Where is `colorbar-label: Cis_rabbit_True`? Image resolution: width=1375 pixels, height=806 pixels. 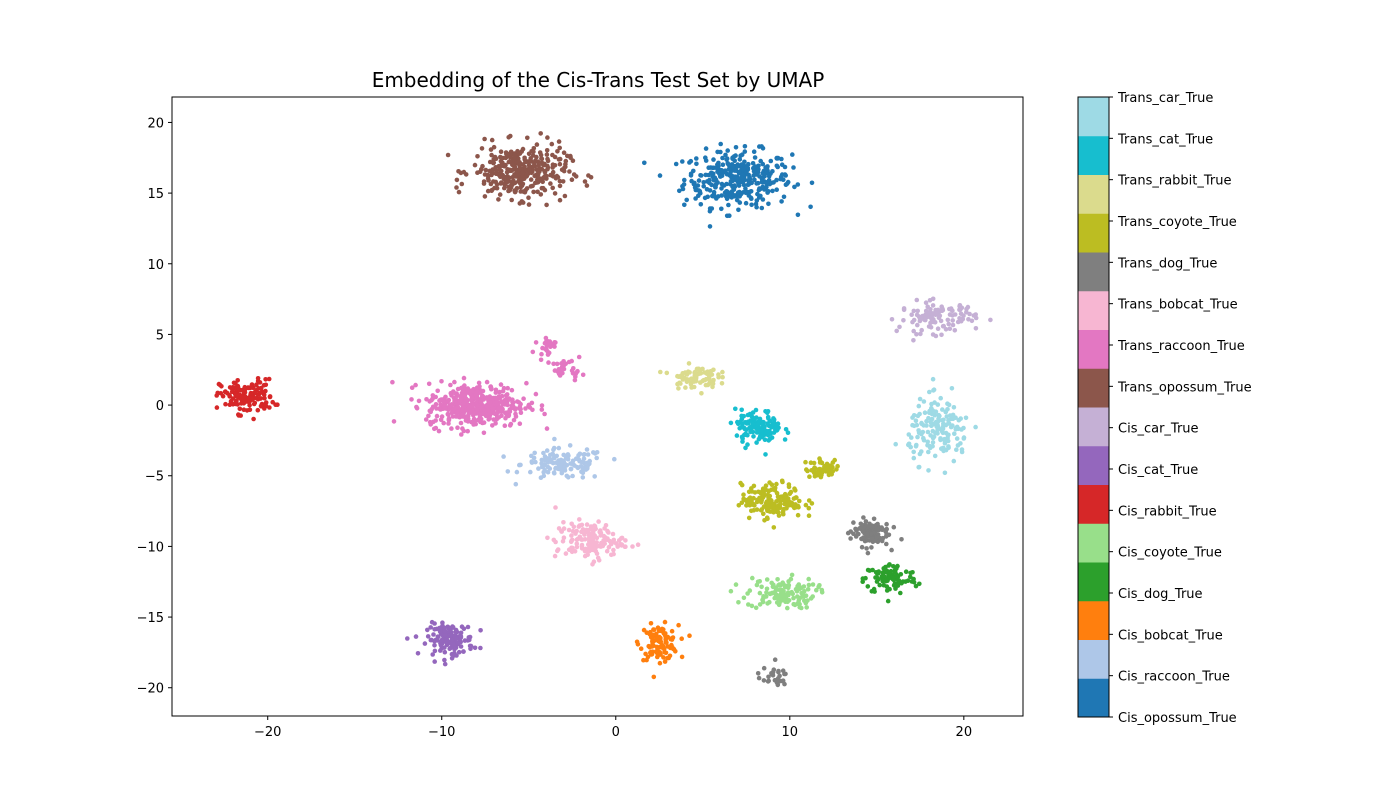 colorbar-label: Cis_rabbit_True is located at coordinates (1167, 511).